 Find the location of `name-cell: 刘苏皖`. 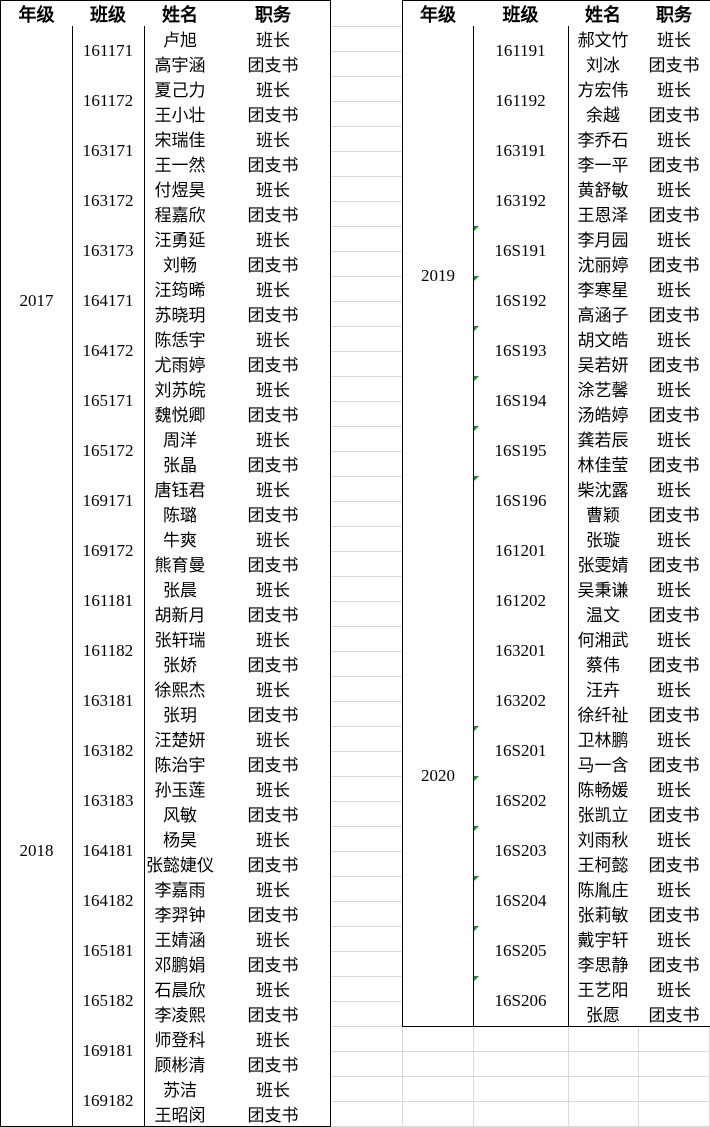

name-cell: 刘苏皖 is located at coordinates (180, 389).